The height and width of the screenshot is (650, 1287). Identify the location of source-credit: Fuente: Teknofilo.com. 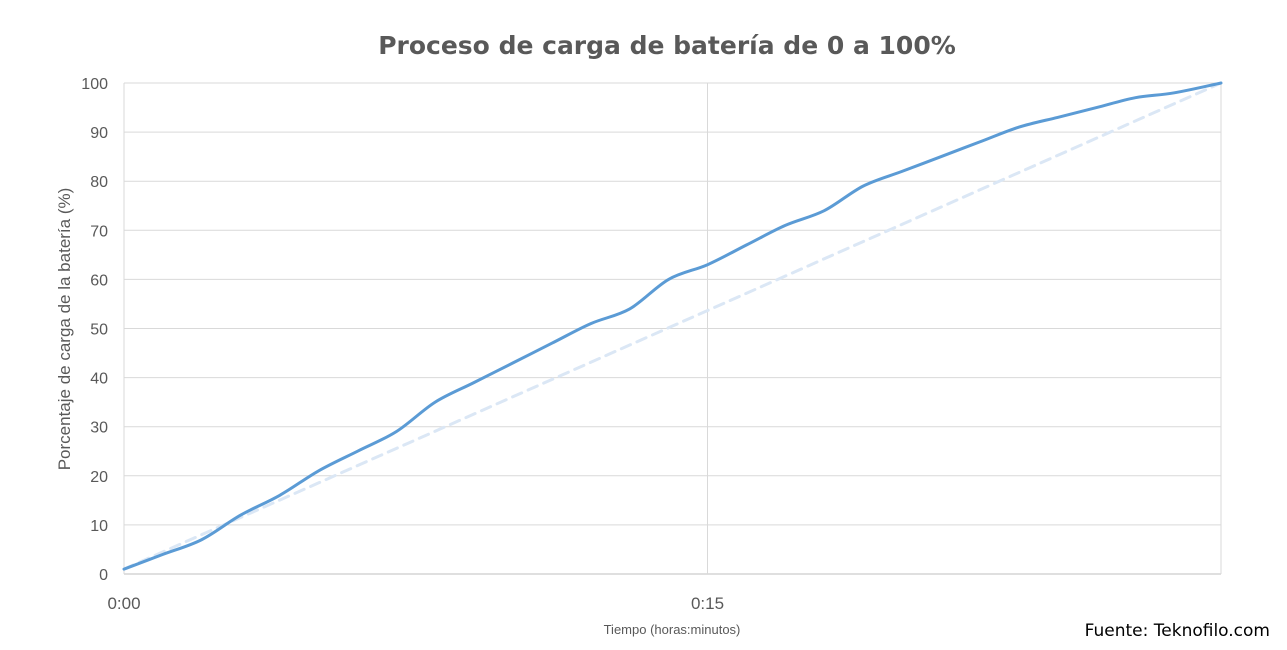
(1177, 631).